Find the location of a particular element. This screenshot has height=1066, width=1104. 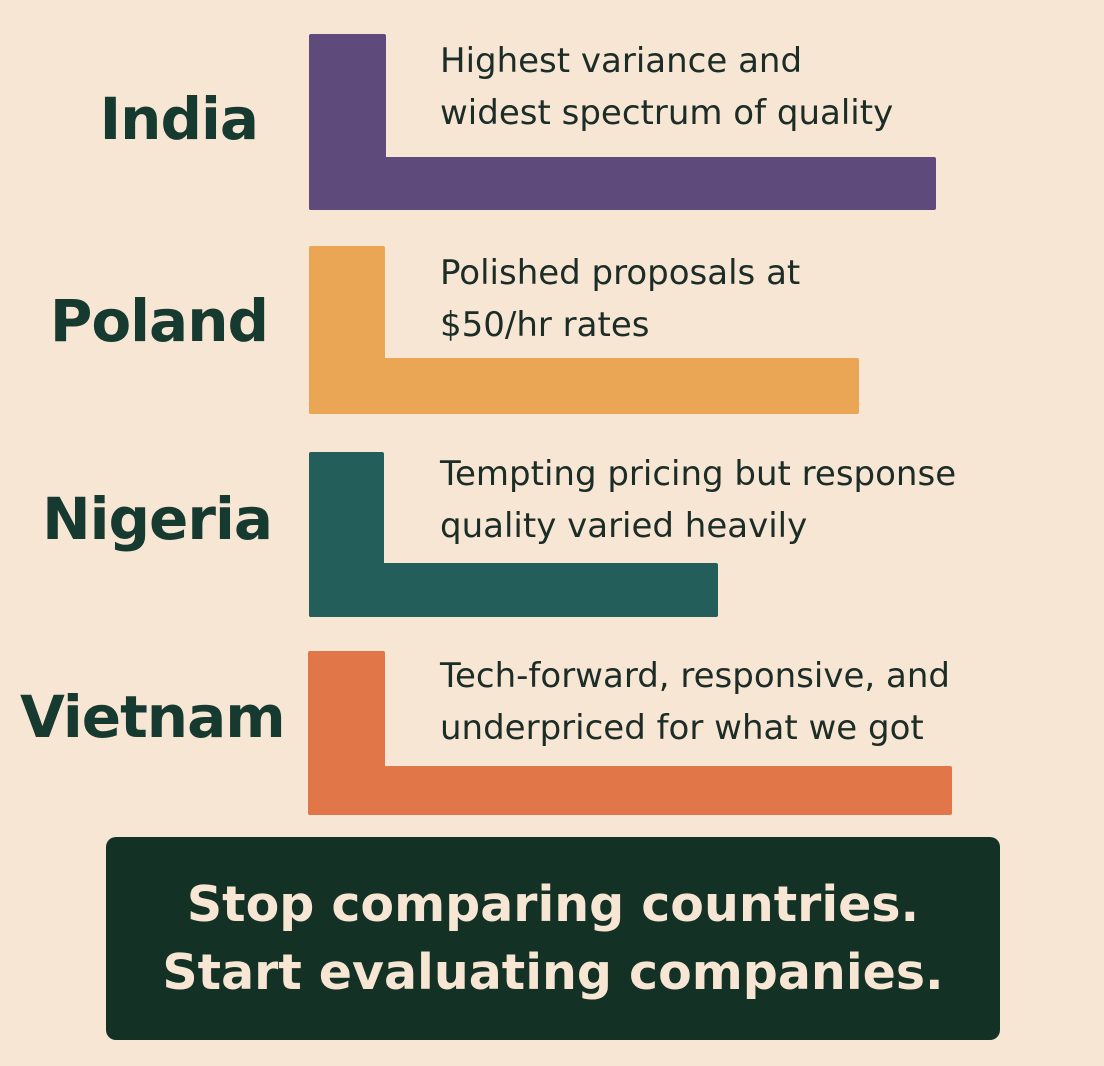

country-label: Vietnam is located at coordinates (153, 717).